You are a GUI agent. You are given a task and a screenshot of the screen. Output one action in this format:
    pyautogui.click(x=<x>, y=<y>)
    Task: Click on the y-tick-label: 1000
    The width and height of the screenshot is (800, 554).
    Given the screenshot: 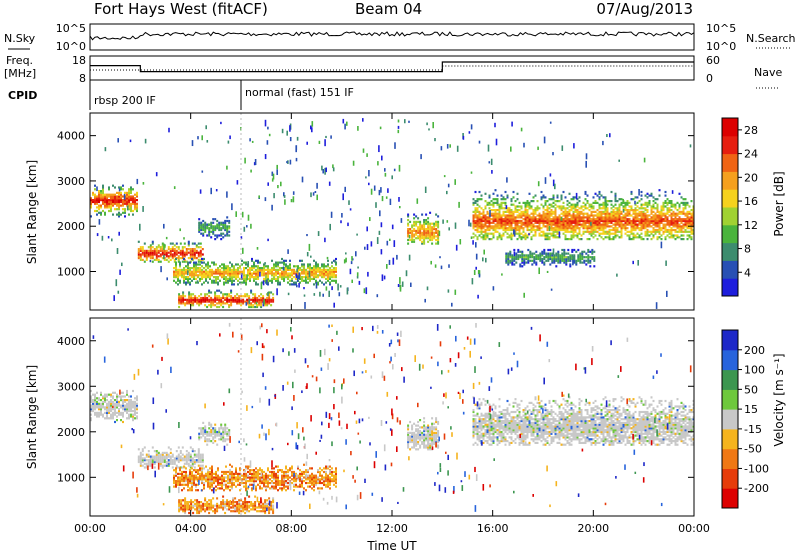 What is the action you would take?
    pyautogui.click(x=71, y=272)
    